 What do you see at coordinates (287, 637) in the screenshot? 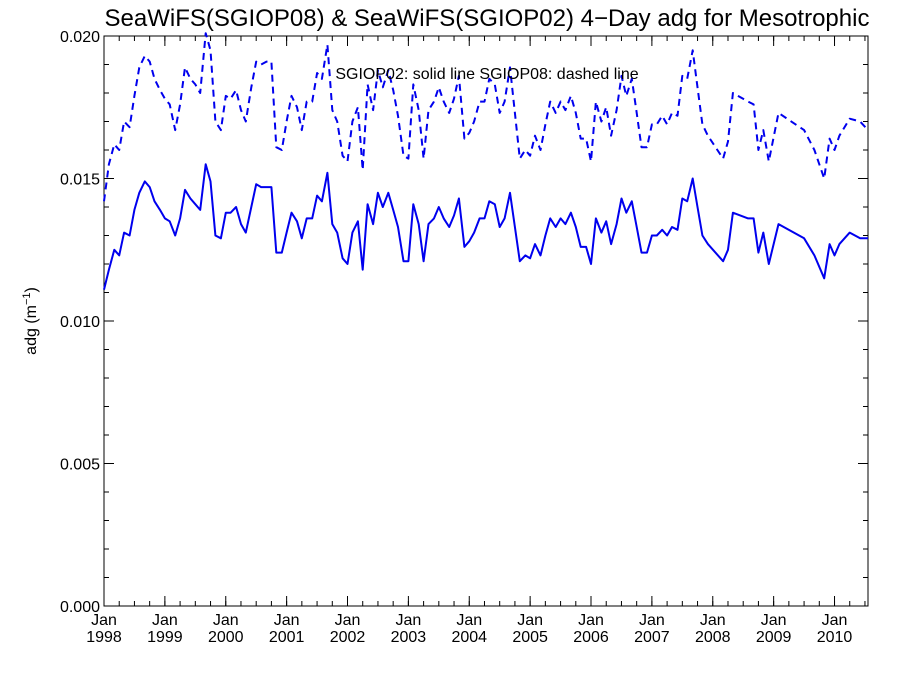
I see `x-tick-year-label: 2001` at bounding box center [287, 637].